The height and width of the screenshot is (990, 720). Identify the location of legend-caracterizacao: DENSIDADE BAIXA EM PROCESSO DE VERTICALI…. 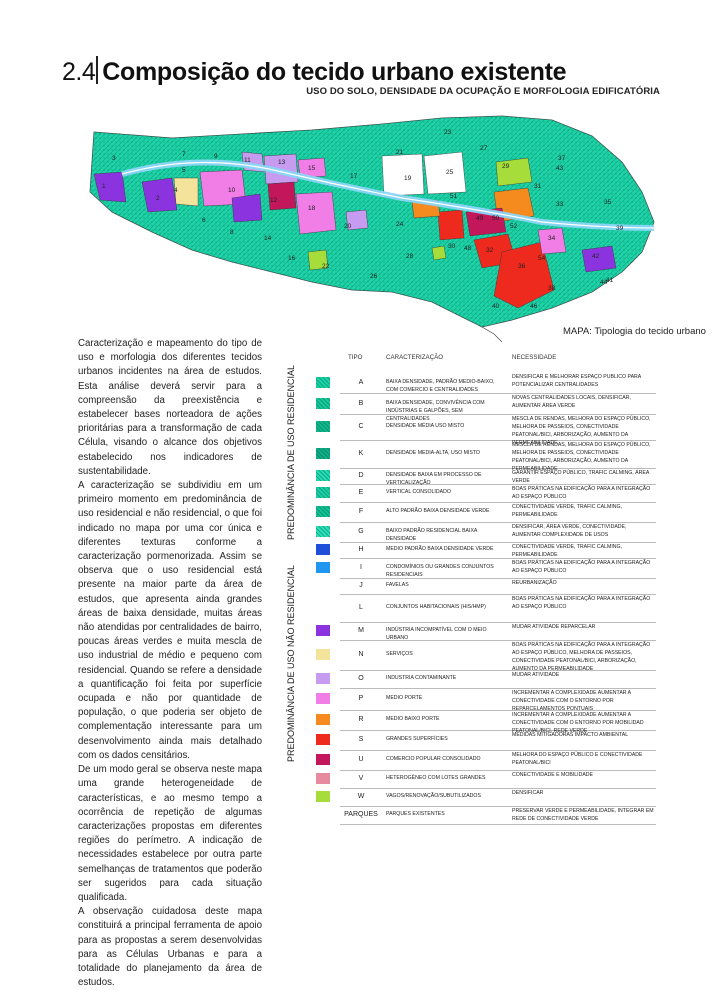
(434, 479).